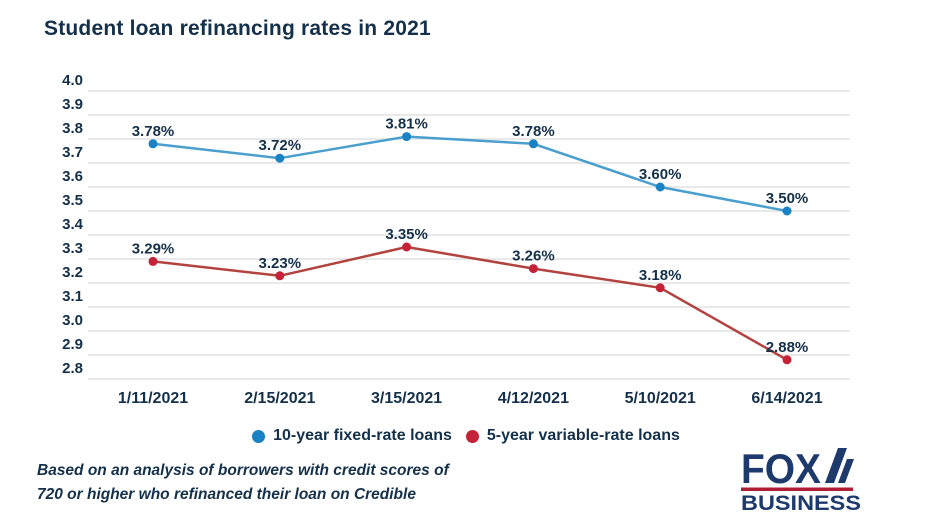  I want to click on logo-brand-text: FOX, so click(781, 469).